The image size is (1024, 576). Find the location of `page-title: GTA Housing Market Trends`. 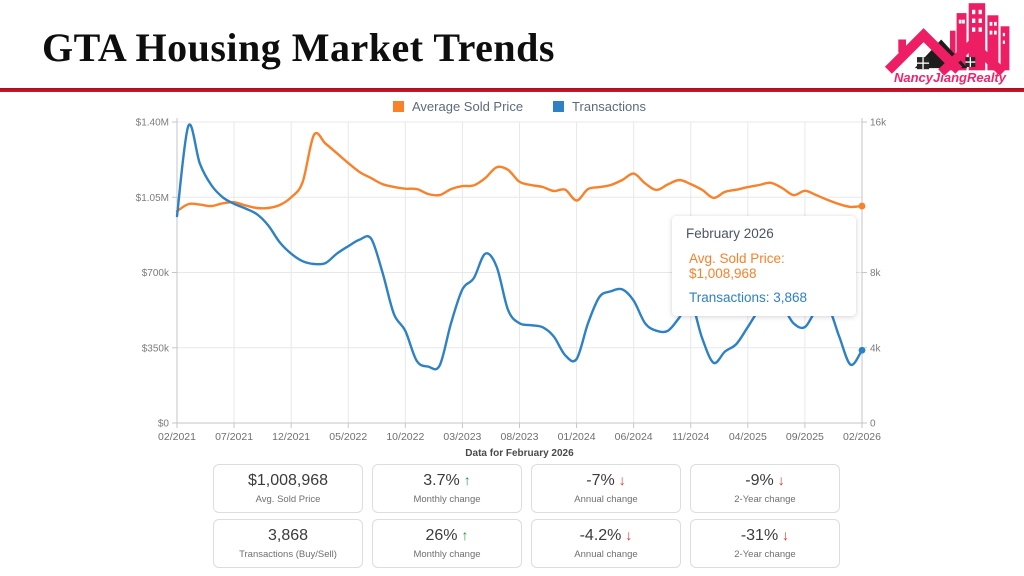

page-title: GTA Housing Market Trends is located at coordinates (298, 47).